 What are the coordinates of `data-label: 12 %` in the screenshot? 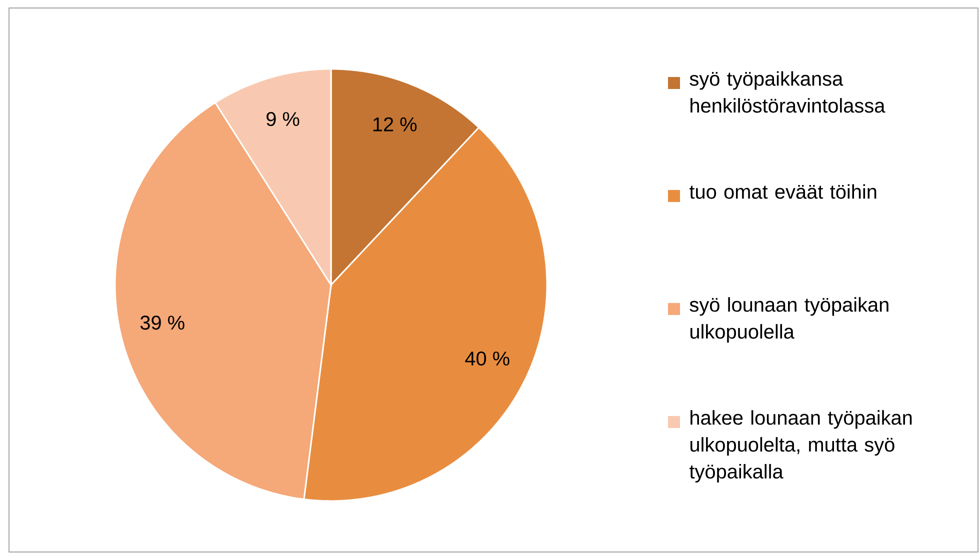 It's located at (395, 124).